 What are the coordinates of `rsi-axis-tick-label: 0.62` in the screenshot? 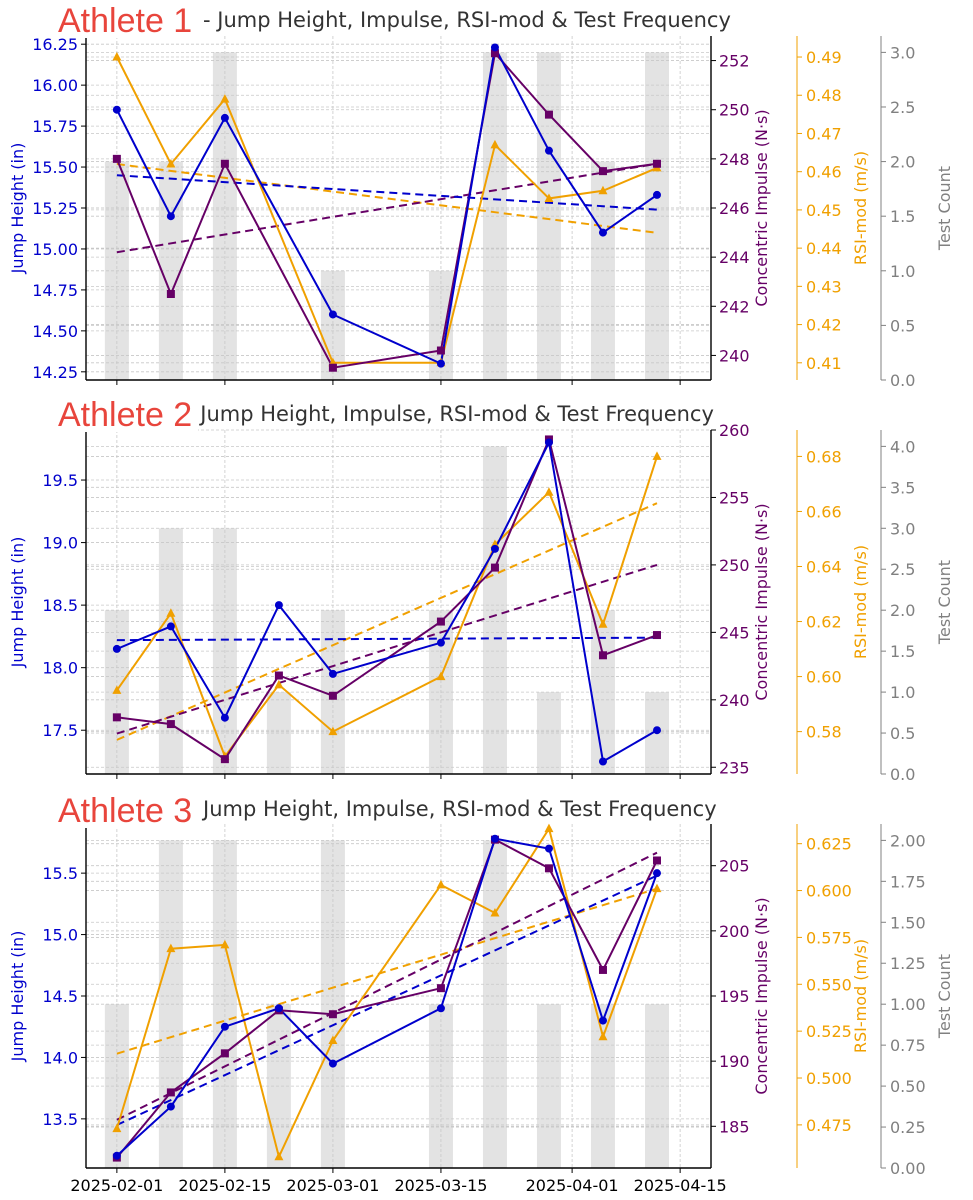 It's located at (824, 622).